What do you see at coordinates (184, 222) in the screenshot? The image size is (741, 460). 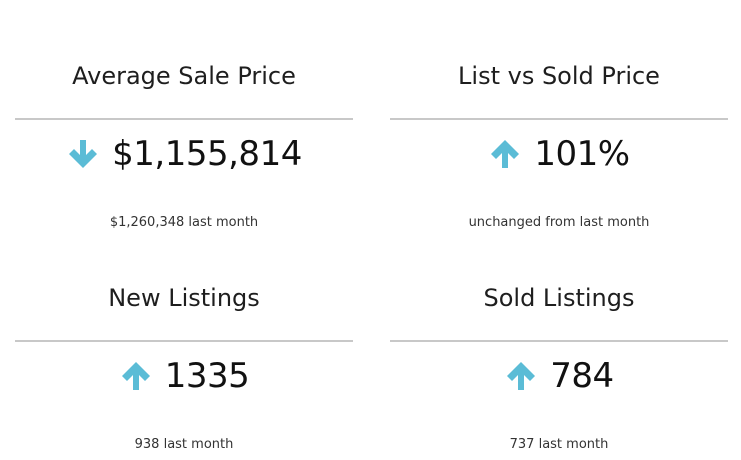 I see `stat-comparison: $1,260,348 last month` at bounding box center [184, 222].